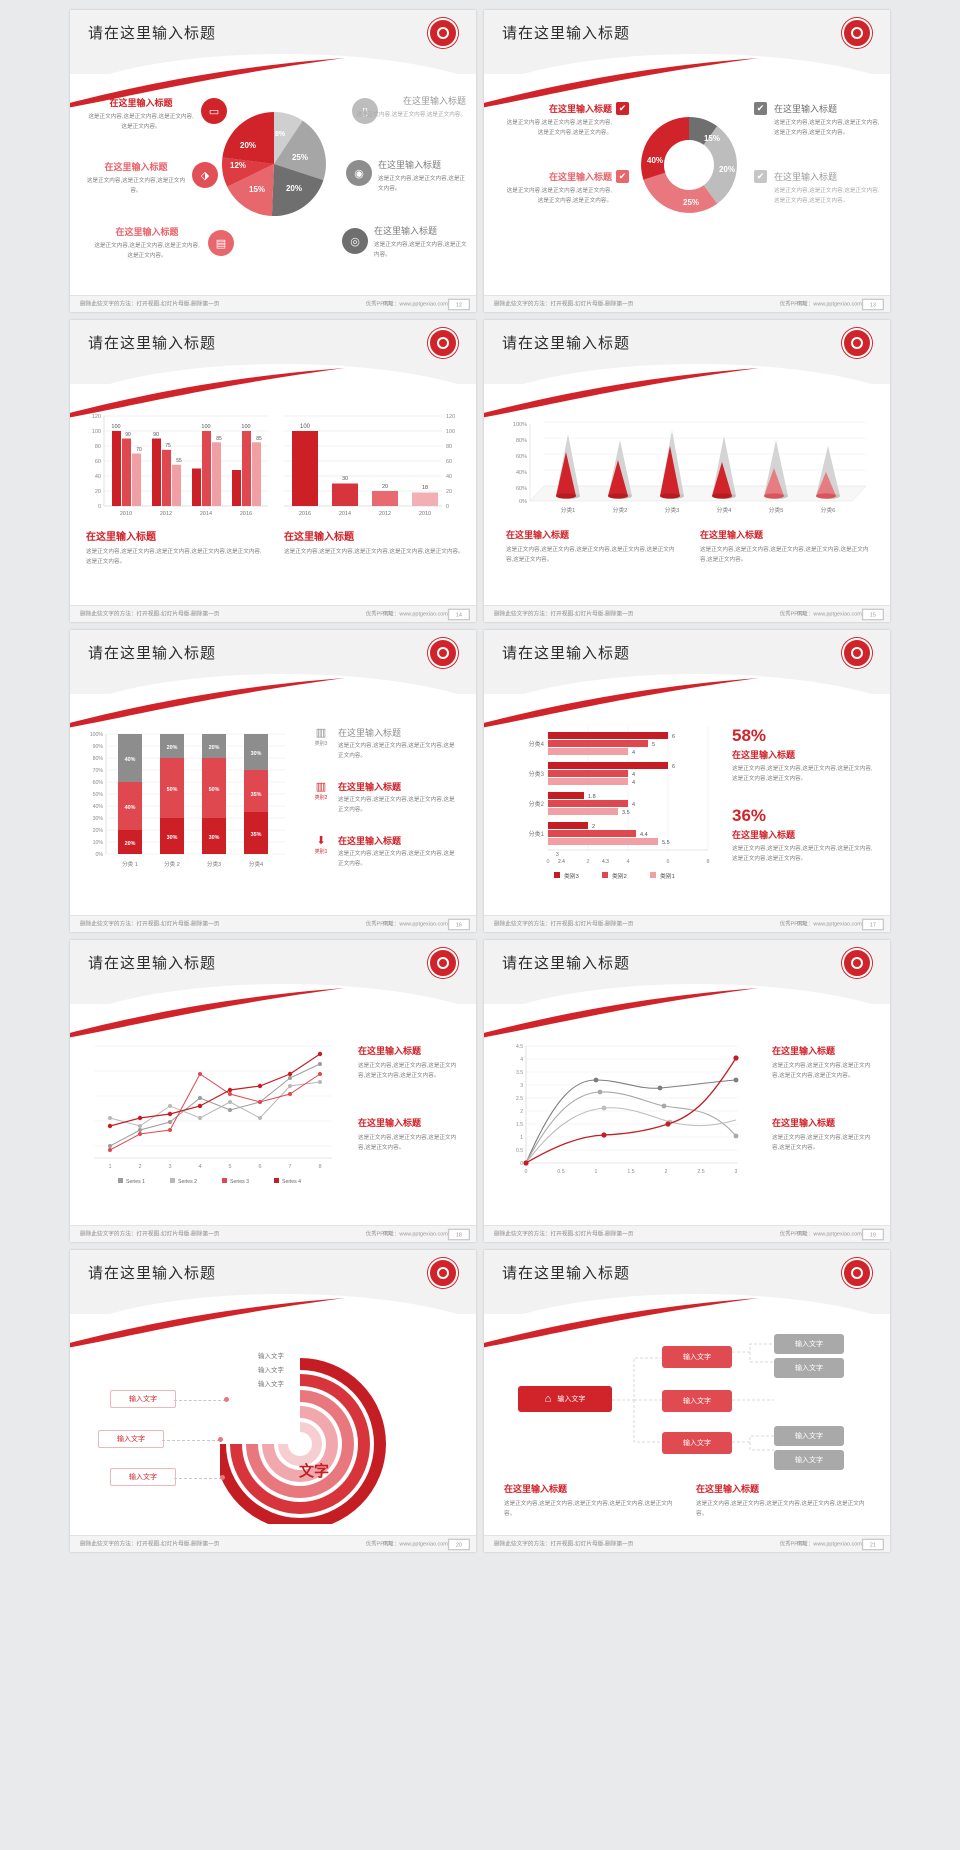  I want to click on page-number: 21, so click(872, 1544).